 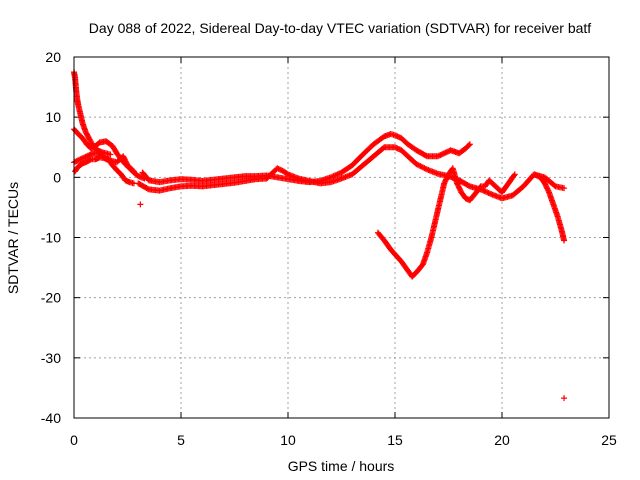 I want to click on y-tick-label: -10, so click(x=51, y=238).